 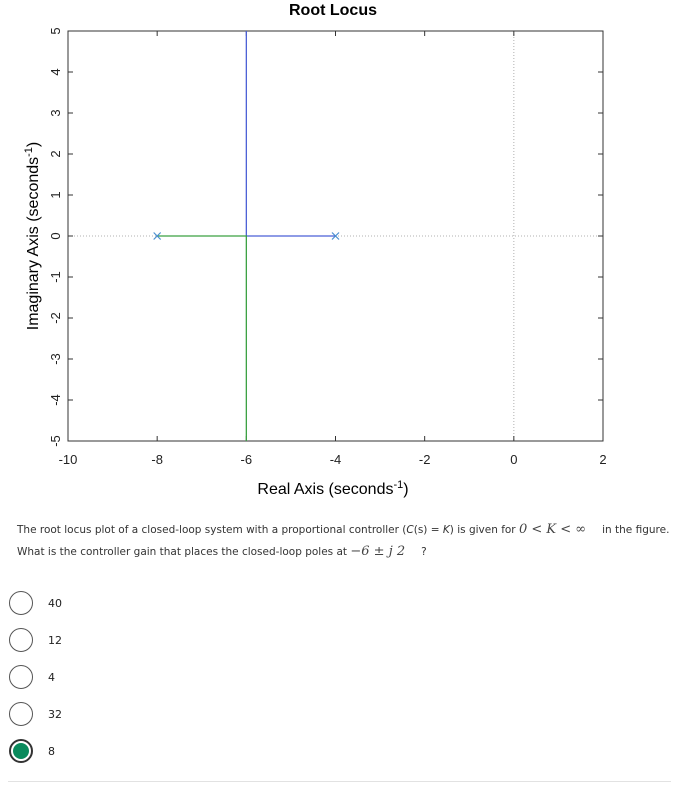 I want to click on radio-button-selected, so click(x=21, y=751).